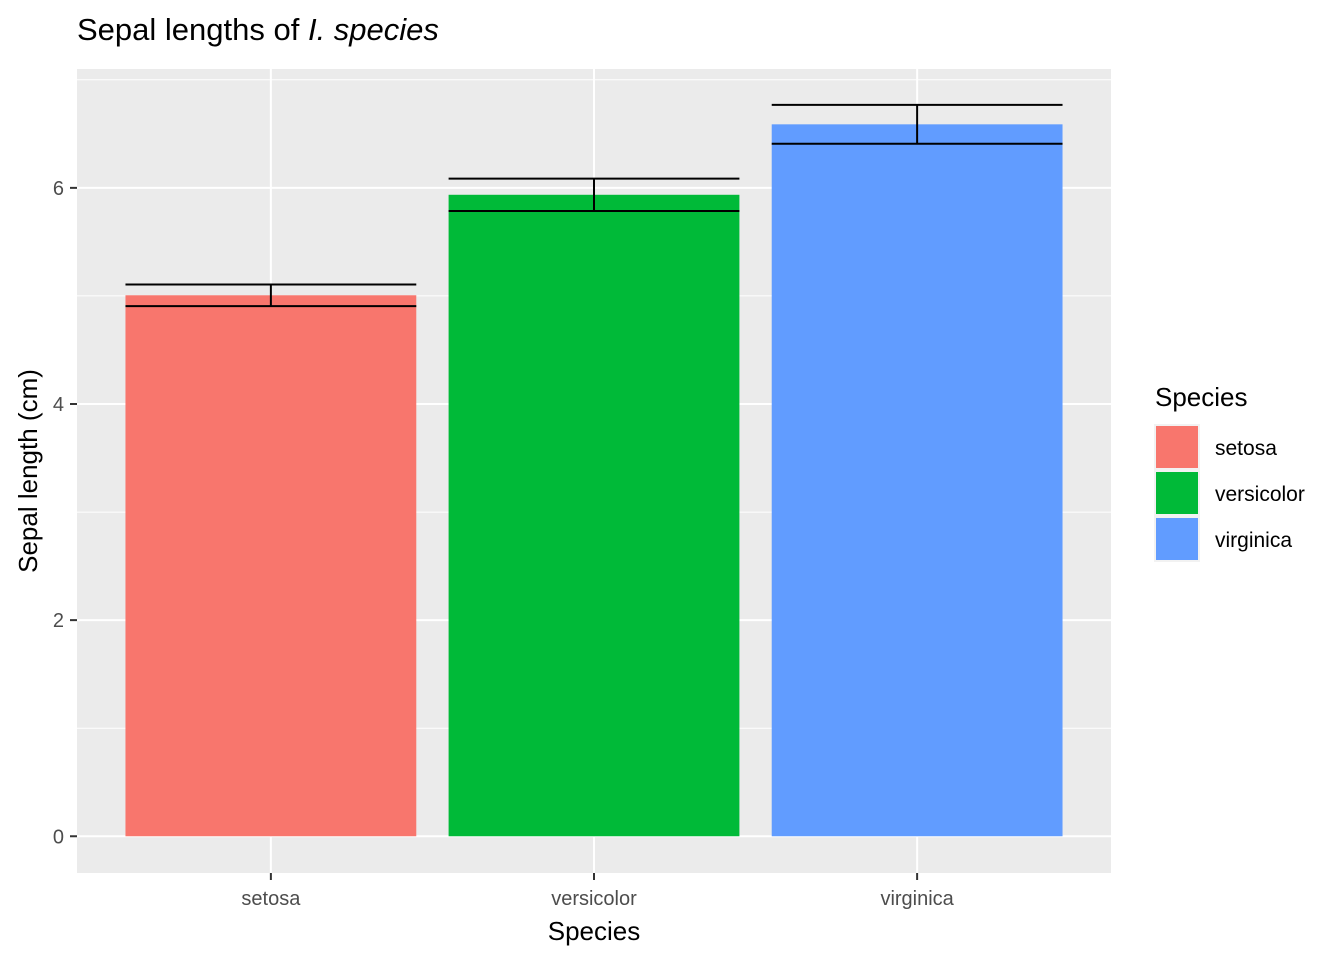 This screenshot has height=960, width=1344. Describe the element at coordinates (58, 621) in the screenshot. I see `y-tick-label: 2` at that location.